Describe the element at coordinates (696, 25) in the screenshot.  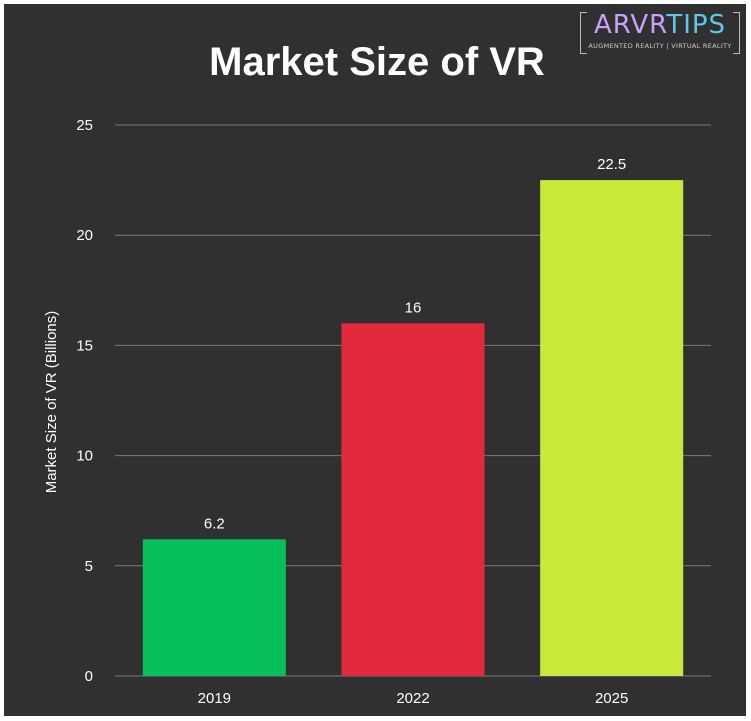
I see `logo-wordmark-tips: TIPS` at that location.